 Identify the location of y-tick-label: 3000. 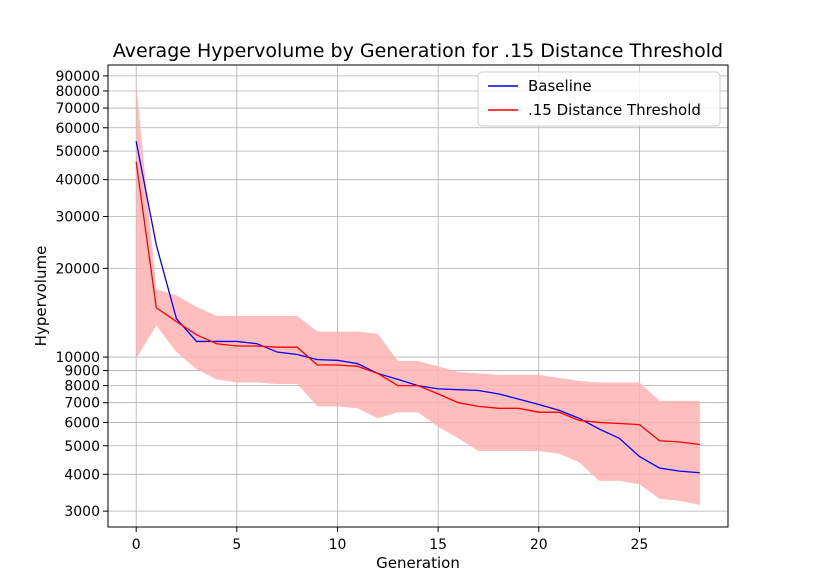
(82, 512).